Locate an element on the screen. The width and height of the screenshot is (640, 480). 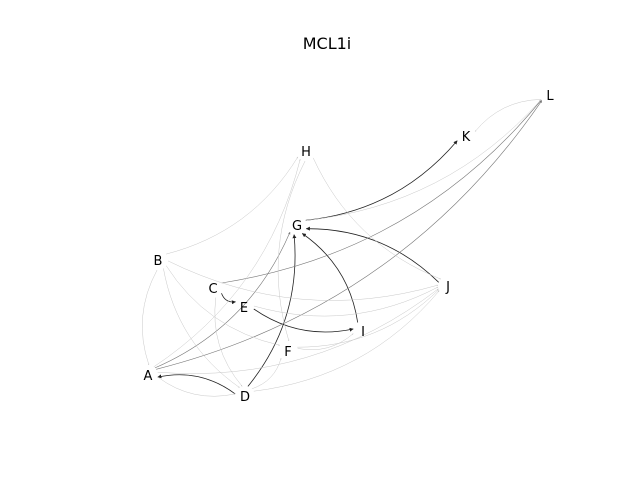
node-label-I: I is located at coordinates (363, 332).